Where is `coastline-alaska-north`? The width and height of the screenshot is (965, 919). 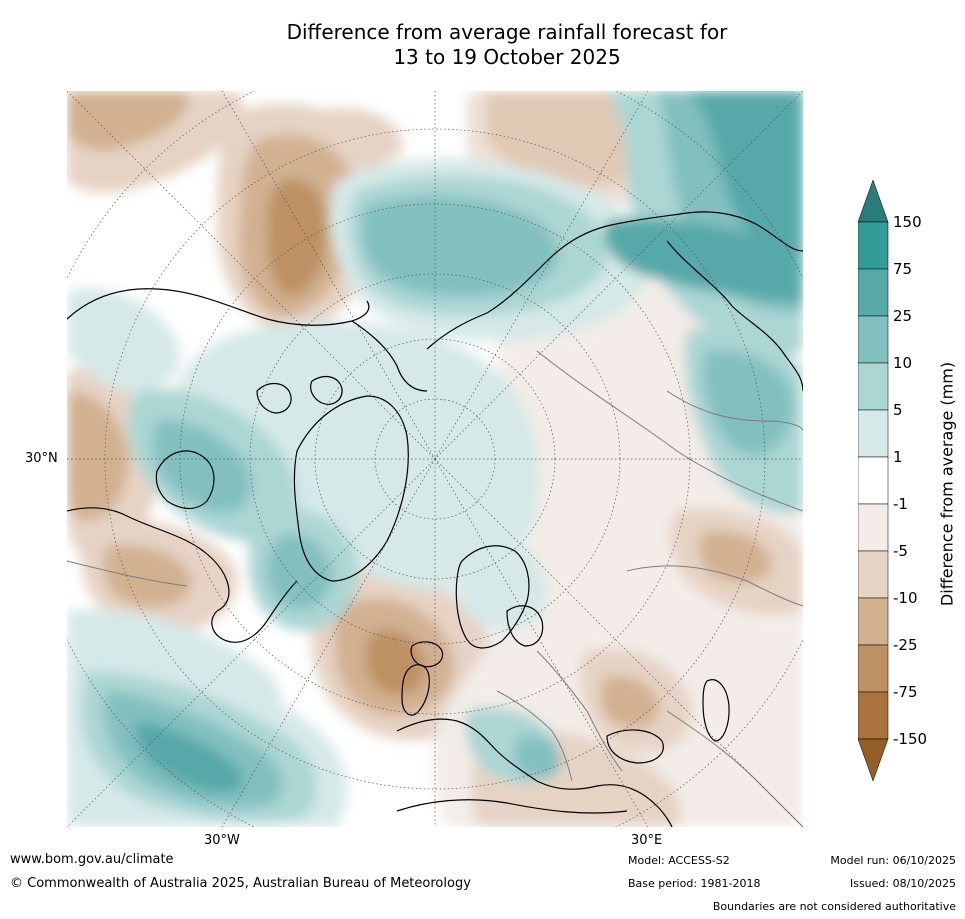 coastline-alaska-north is located at coordinates (218, 307).